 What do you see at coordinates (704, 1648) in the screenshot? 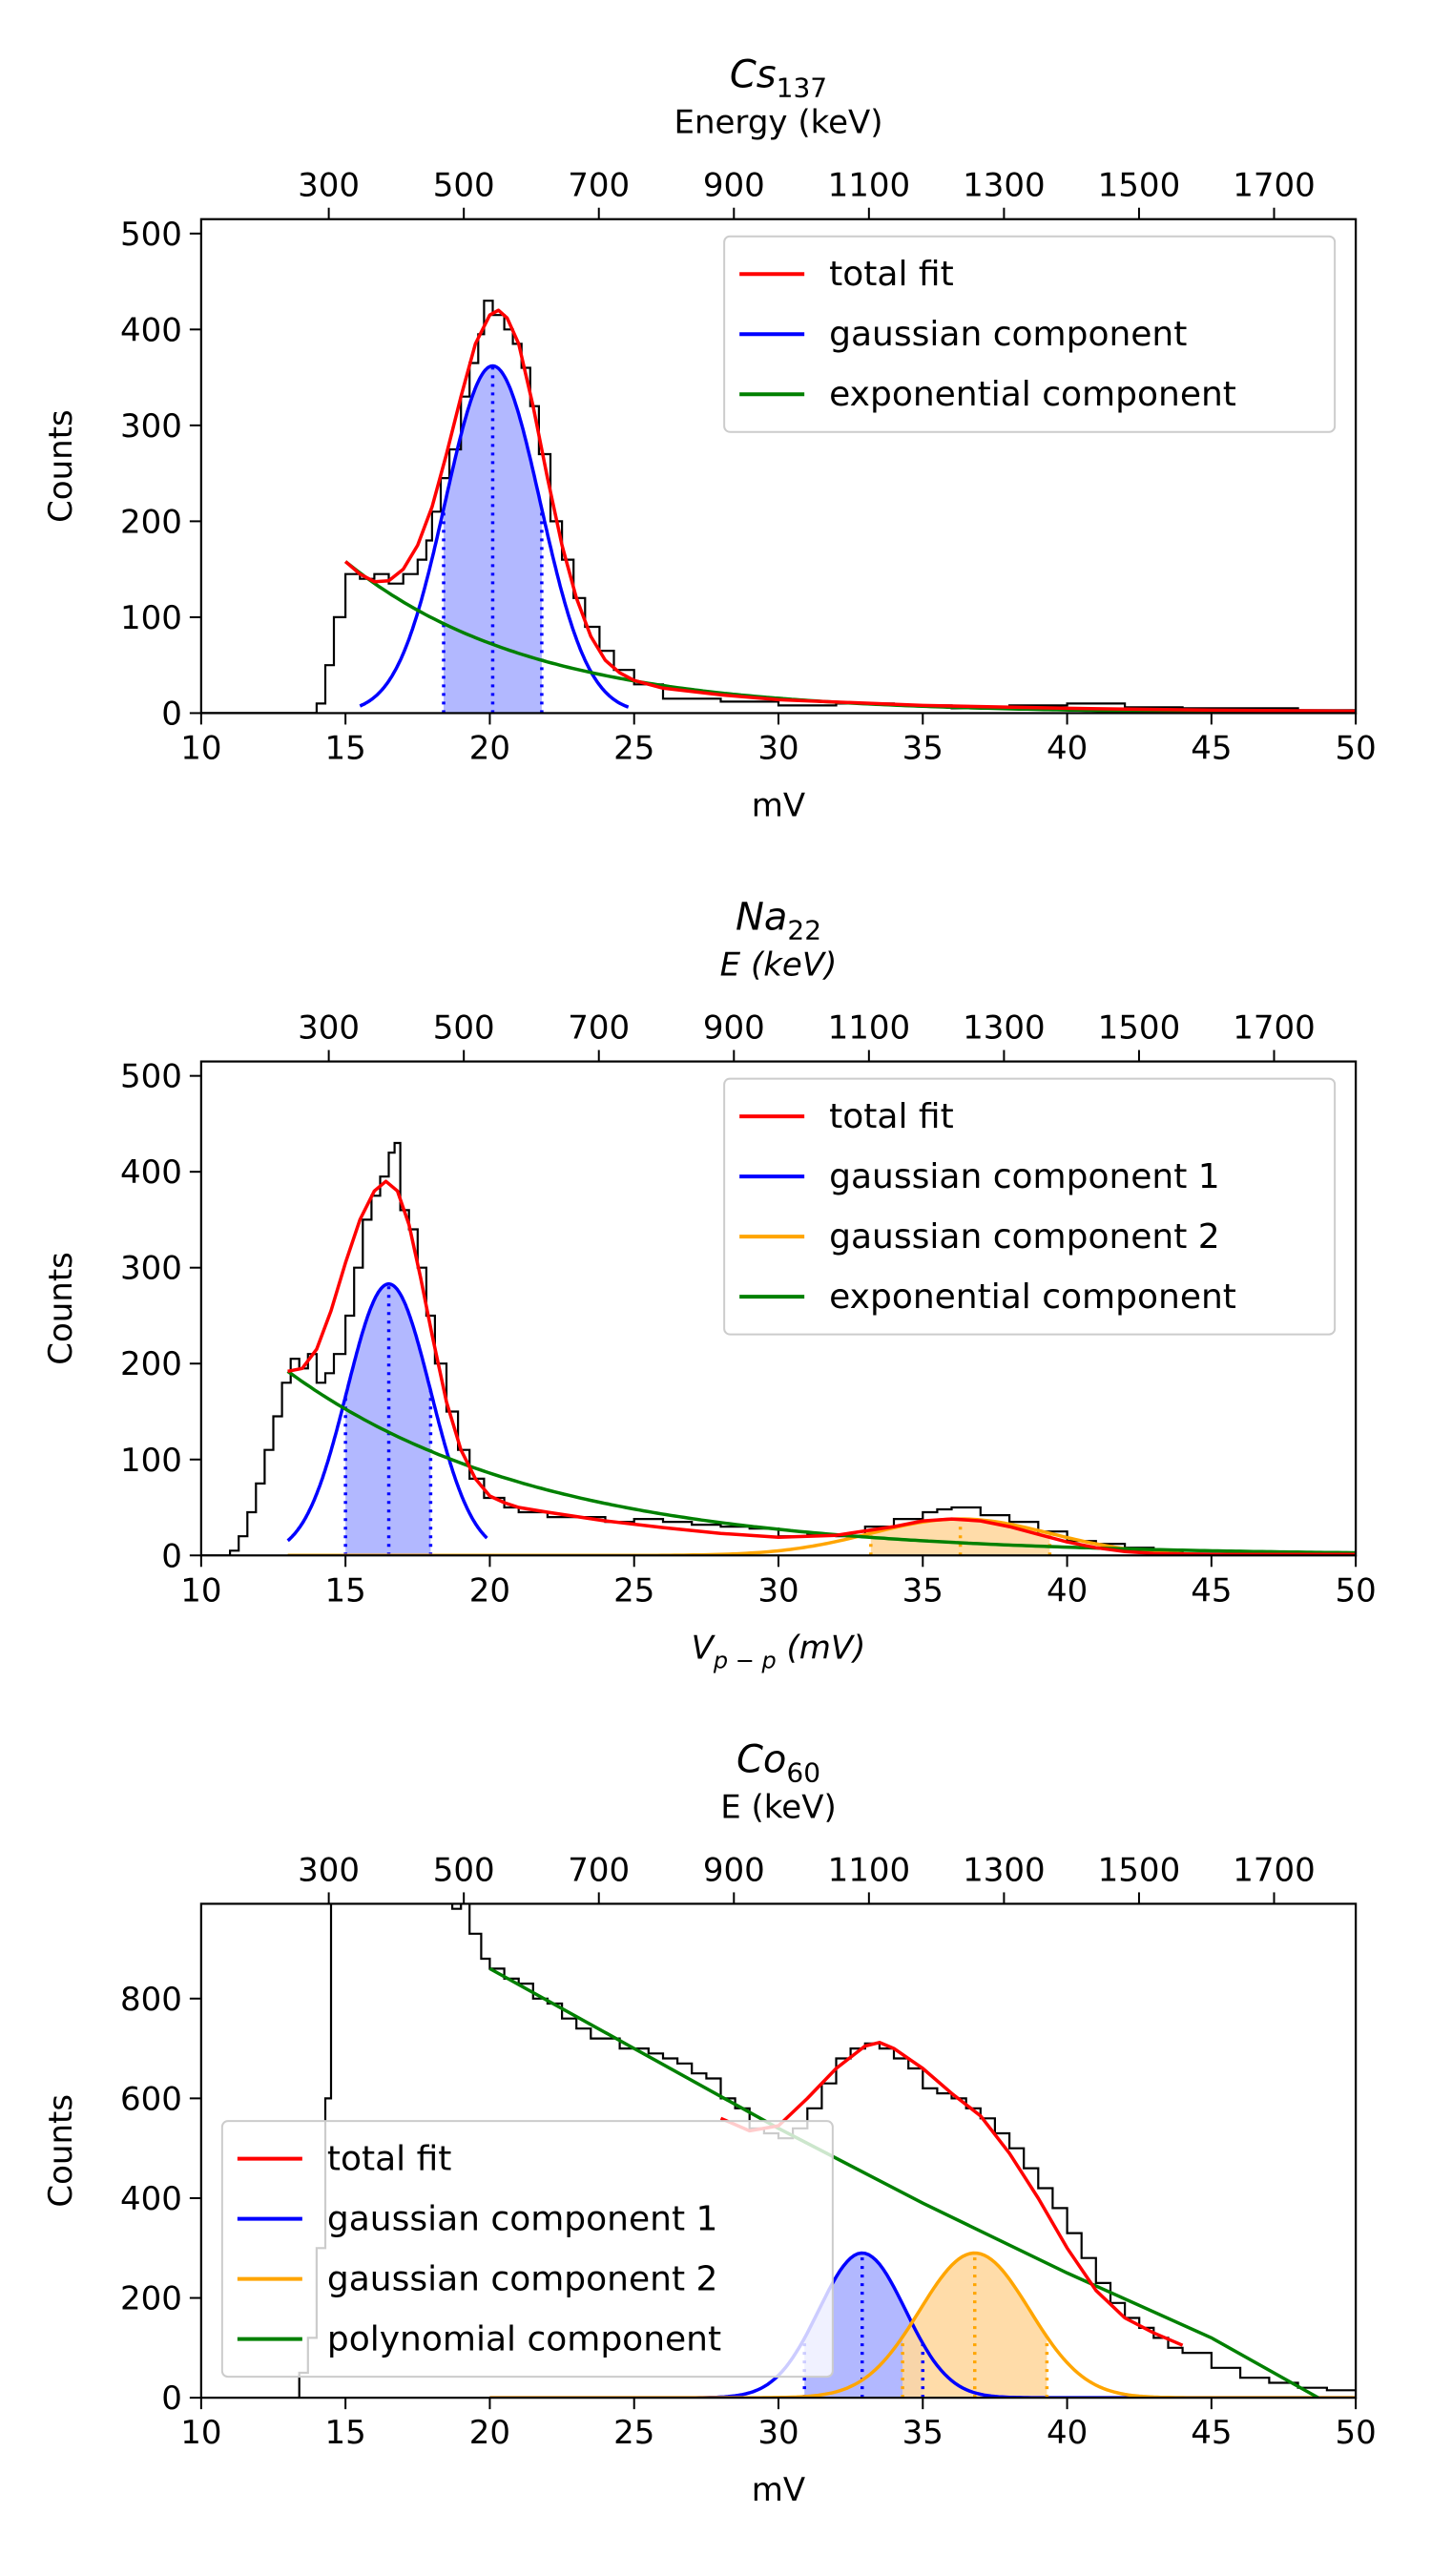
I see `x-label-base: V` at bounding box center [704, 1648].